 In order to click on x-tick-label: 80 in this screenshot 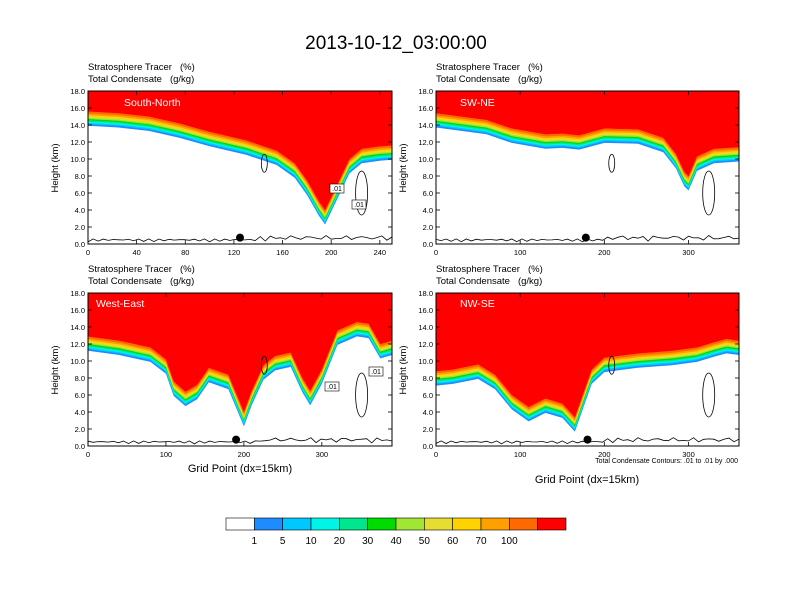, I will do `click(185, 252)`.